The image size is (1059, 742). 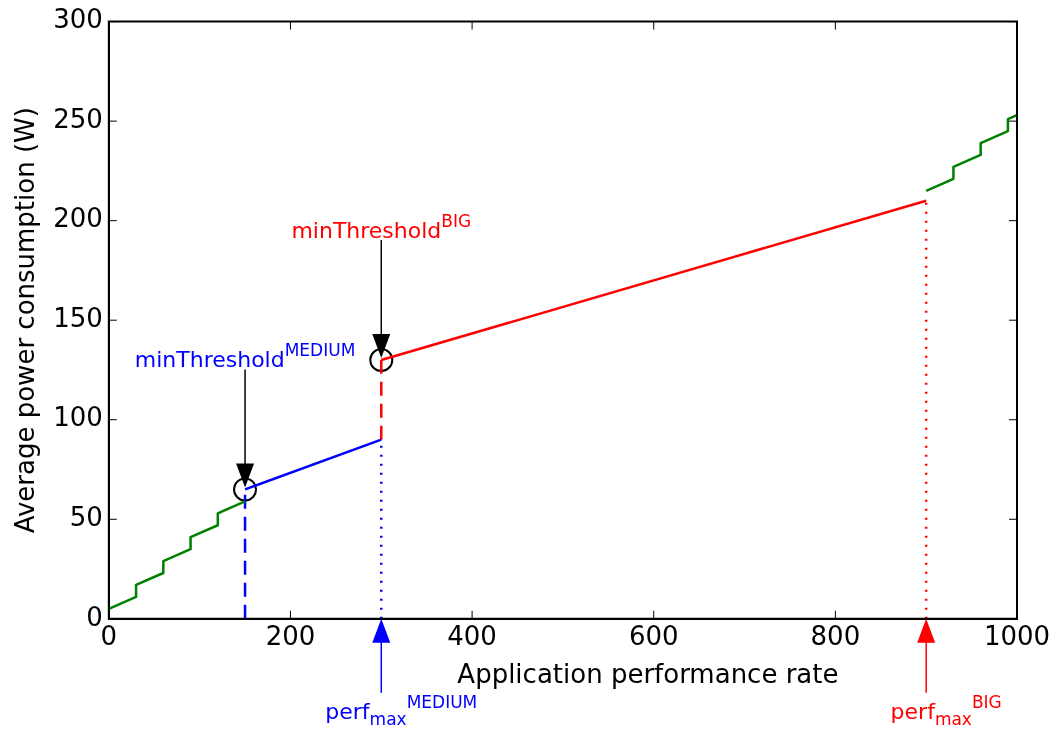 I want to click on x-tick-label: 600, so click(x=653, y=636).